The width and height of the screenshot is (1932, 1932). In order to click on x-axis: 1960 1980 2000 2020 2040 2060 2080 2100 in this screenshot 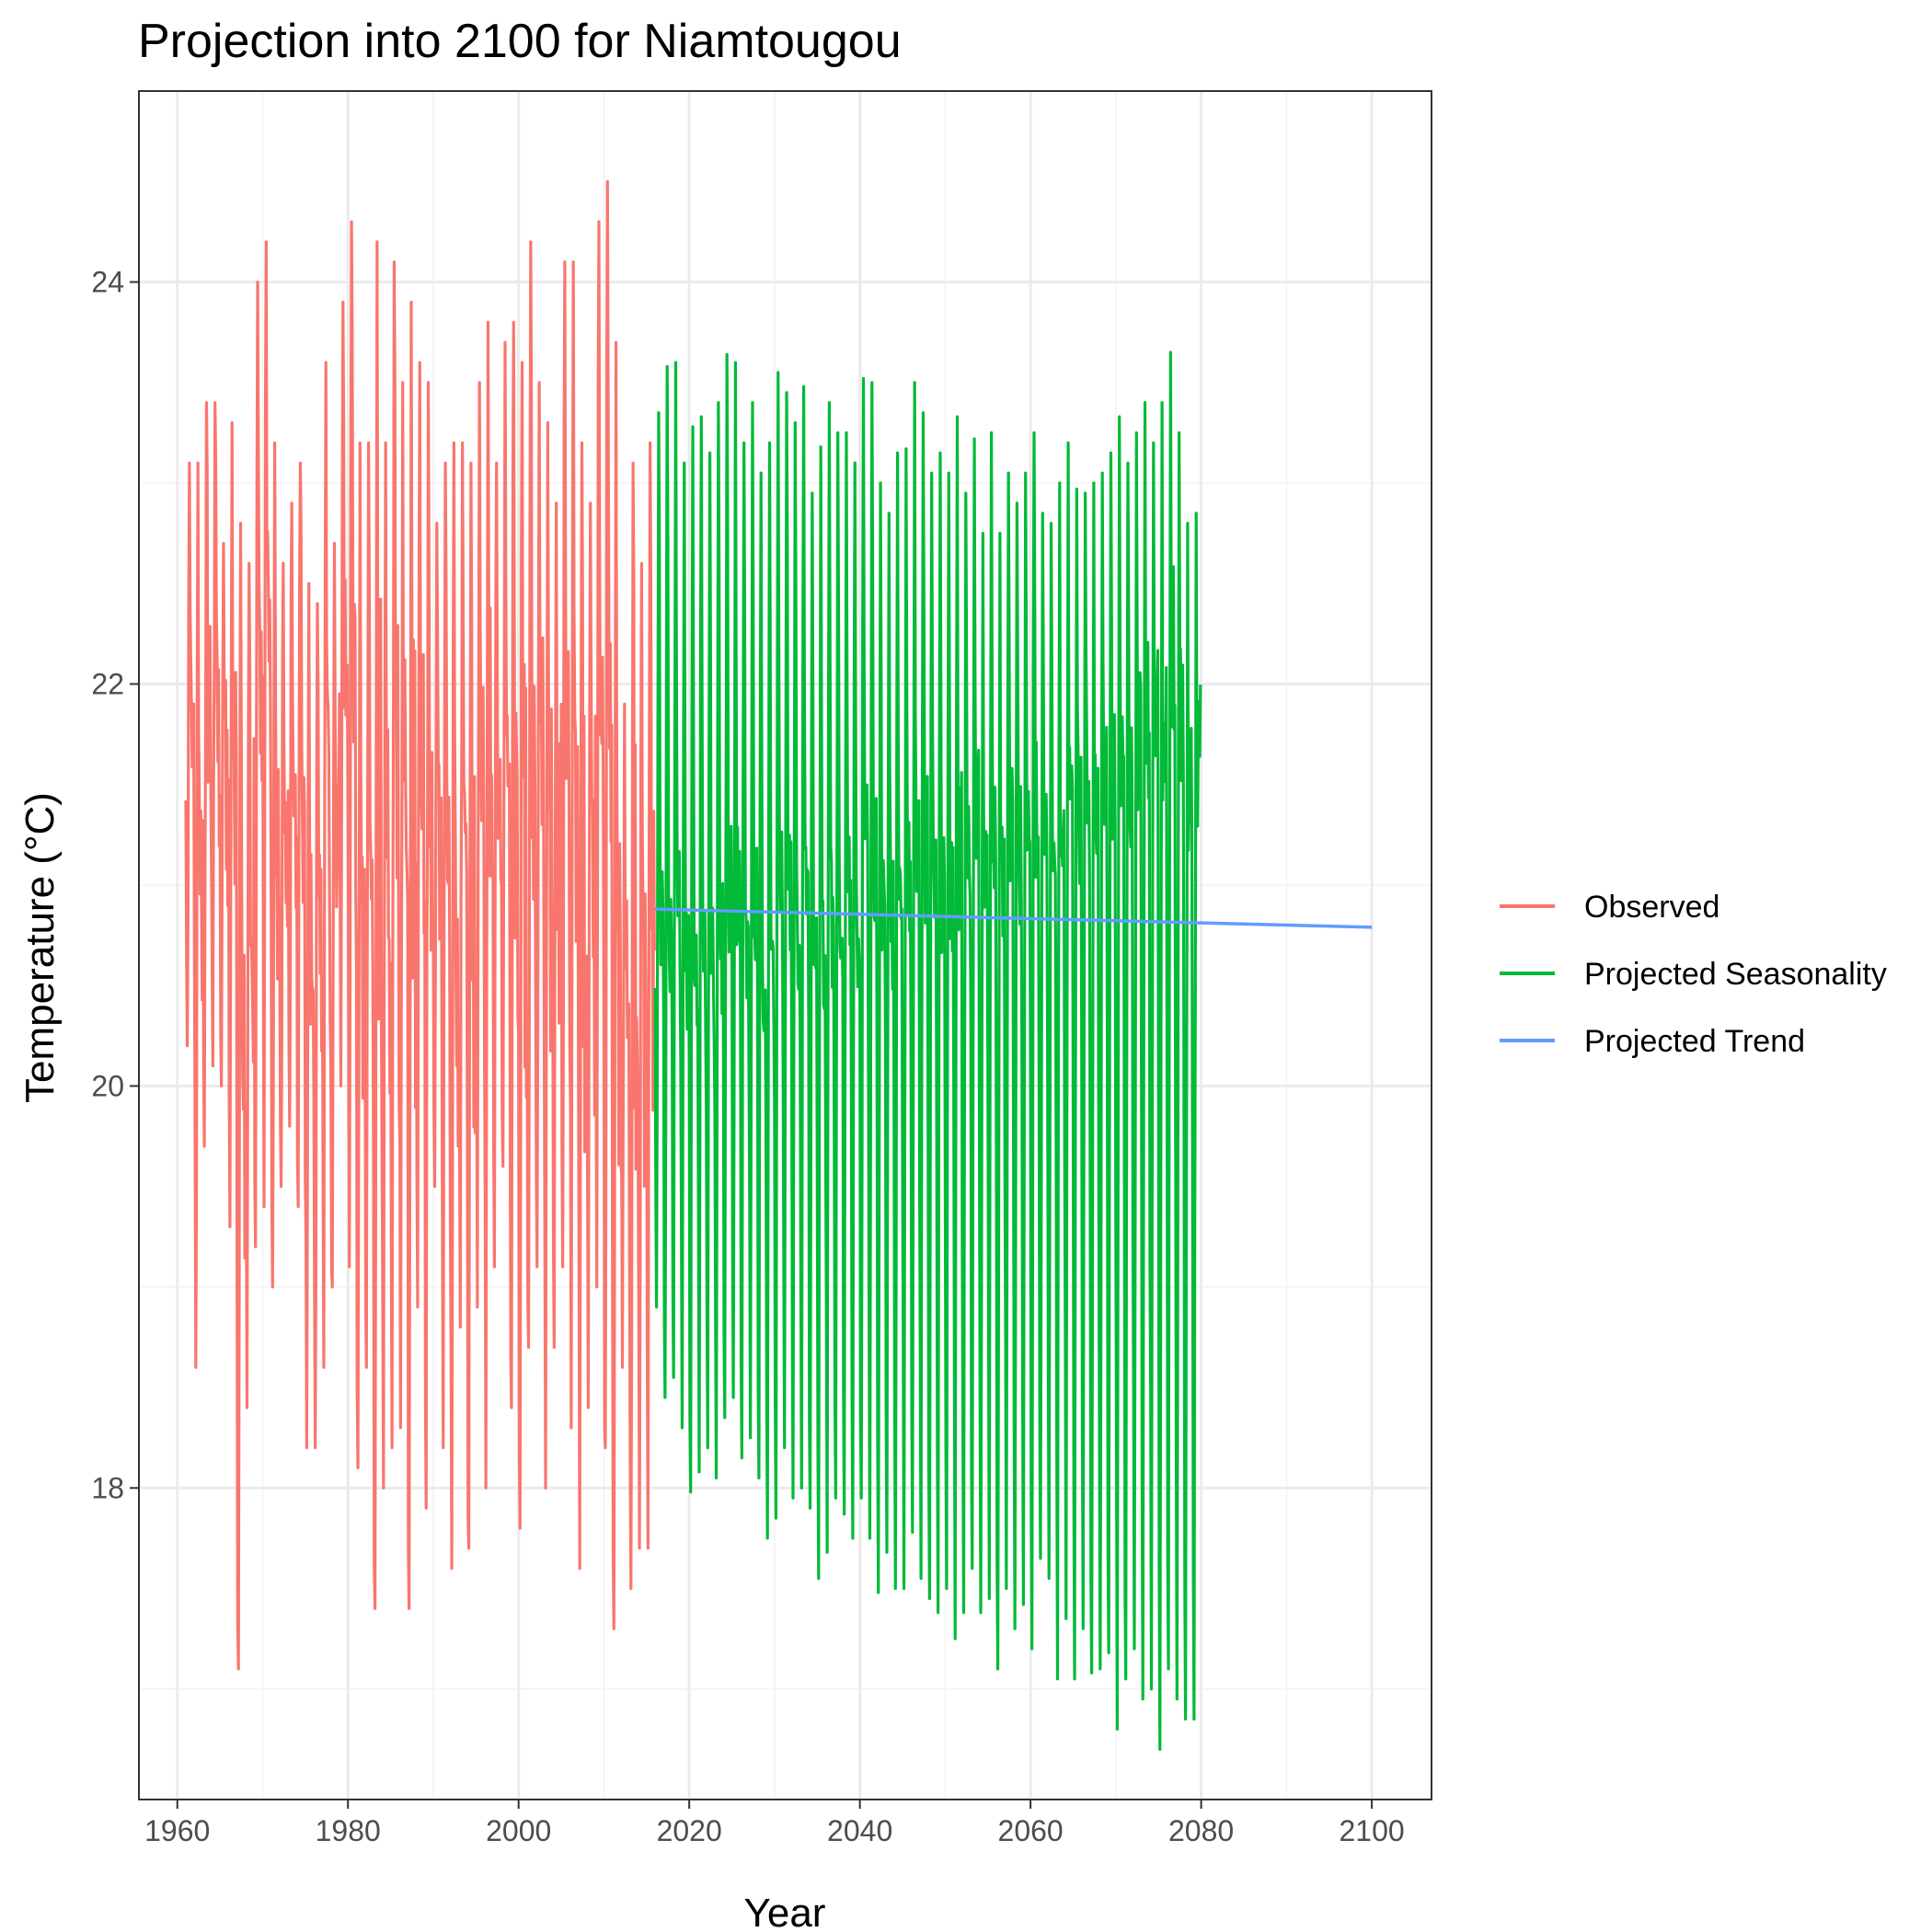, I will do `click(774, 1823)`.